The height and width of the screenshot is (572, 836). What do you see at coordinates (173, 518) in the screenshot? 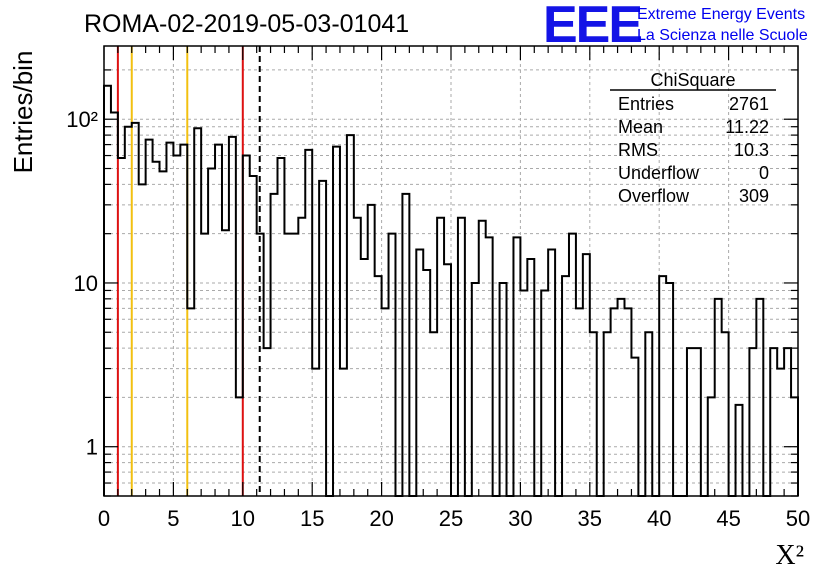
I see `x-tick-label: 5` at bounding box center [173, 518].